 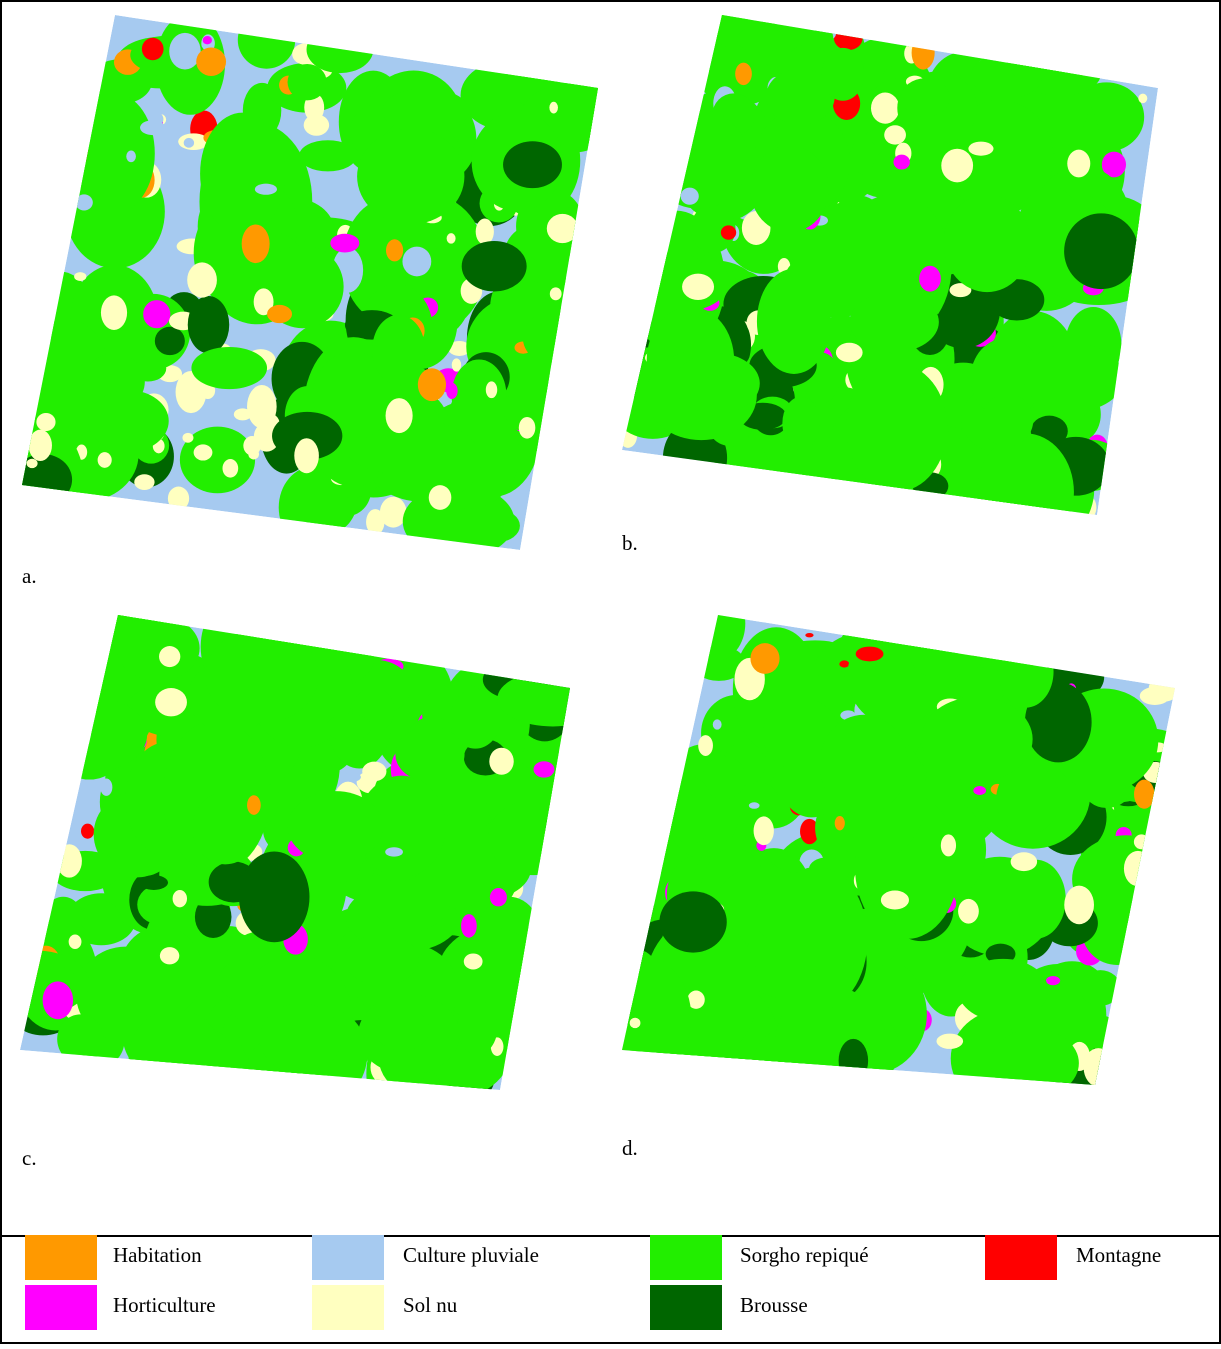 I want to click on legend-label: Montagne, so click(x=1118, y=1255).